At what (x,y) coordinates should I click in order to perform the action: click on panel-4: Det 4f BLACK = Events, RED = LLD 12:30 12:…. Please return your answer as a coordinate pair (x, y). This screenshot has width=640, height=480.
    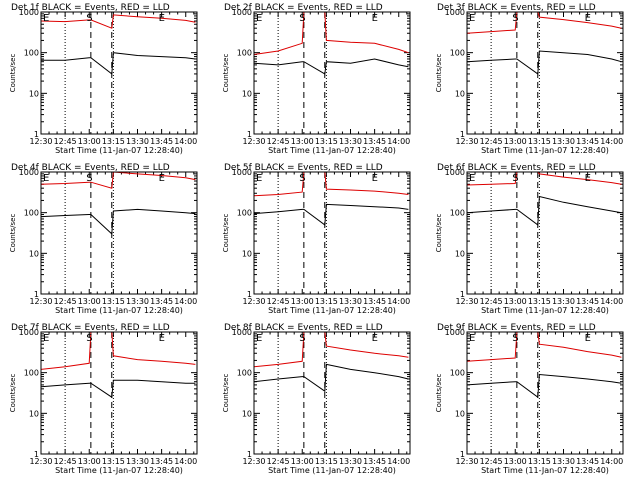
    Looking at the image, I should click on (103, 239).